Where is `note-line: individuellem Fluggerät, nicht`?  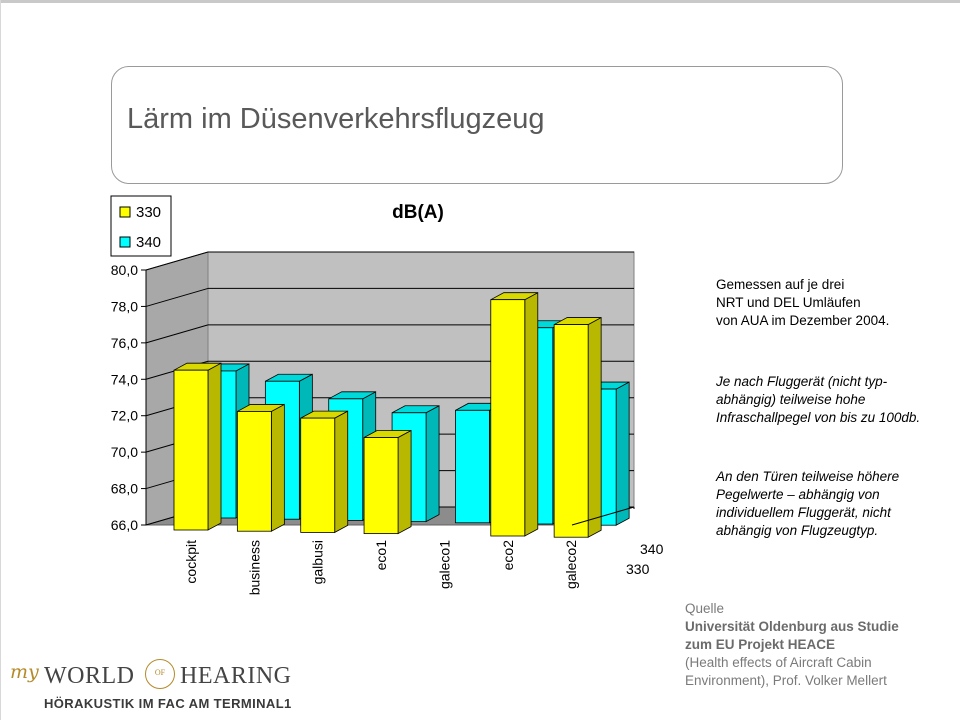
note-line: individuellem Fluggerät, nicht is located at coordinates (803, 512).